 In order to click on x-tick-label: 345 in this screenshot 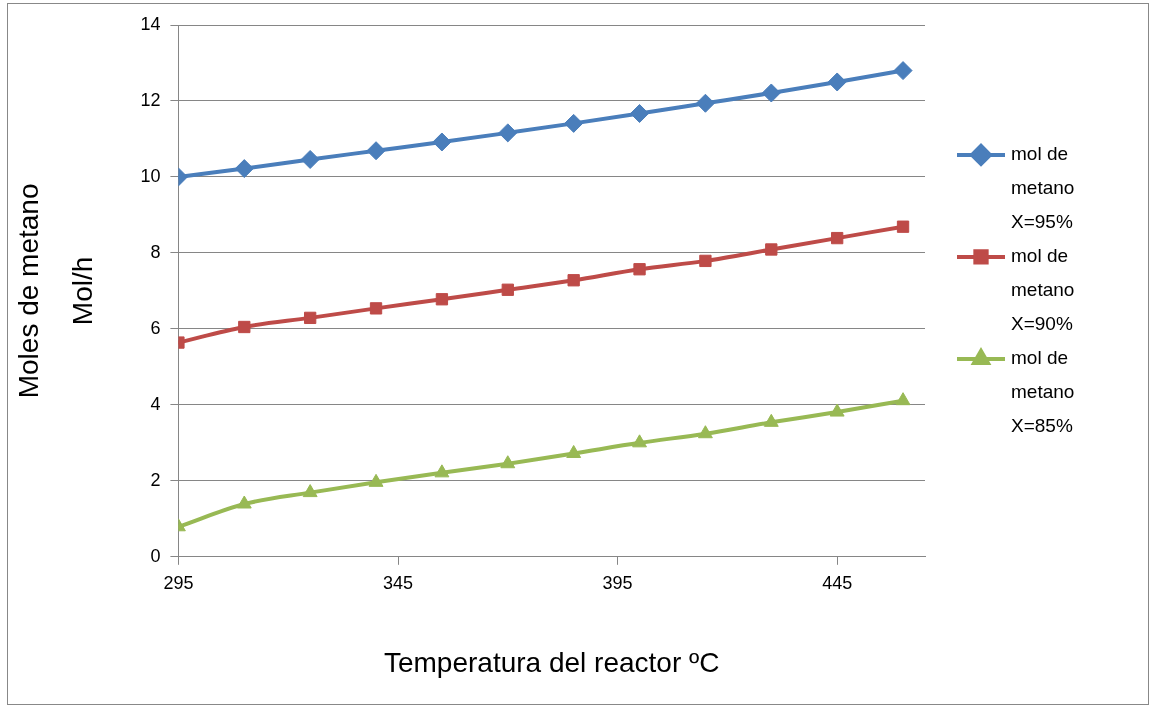, I will do `click(398, 582)`.